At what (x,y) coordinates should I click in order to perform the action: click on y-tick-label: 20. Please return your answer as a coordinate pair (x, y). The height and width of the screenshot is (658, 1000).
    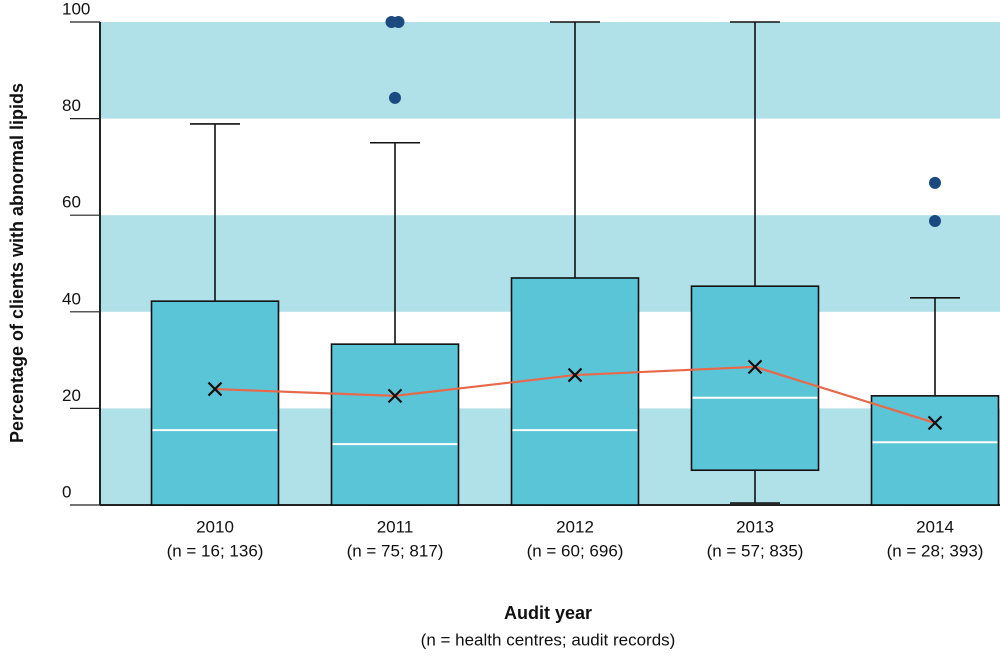
    Looking at the image, I should click on (71, 395).